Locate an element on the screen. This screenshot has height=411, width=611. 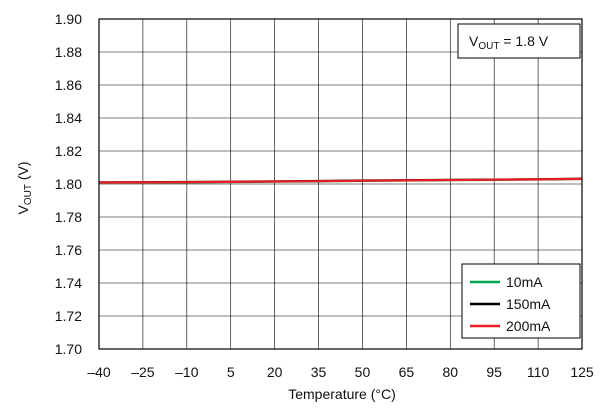
y-axis-label: VOUT (V) is located at coordinates (24, 187).